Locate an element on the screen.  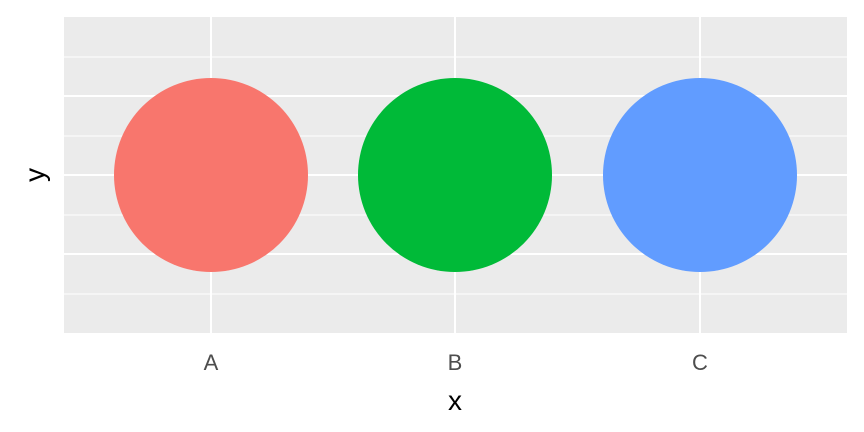
x-tick-label-B: B is located at coordinates (455, 362).